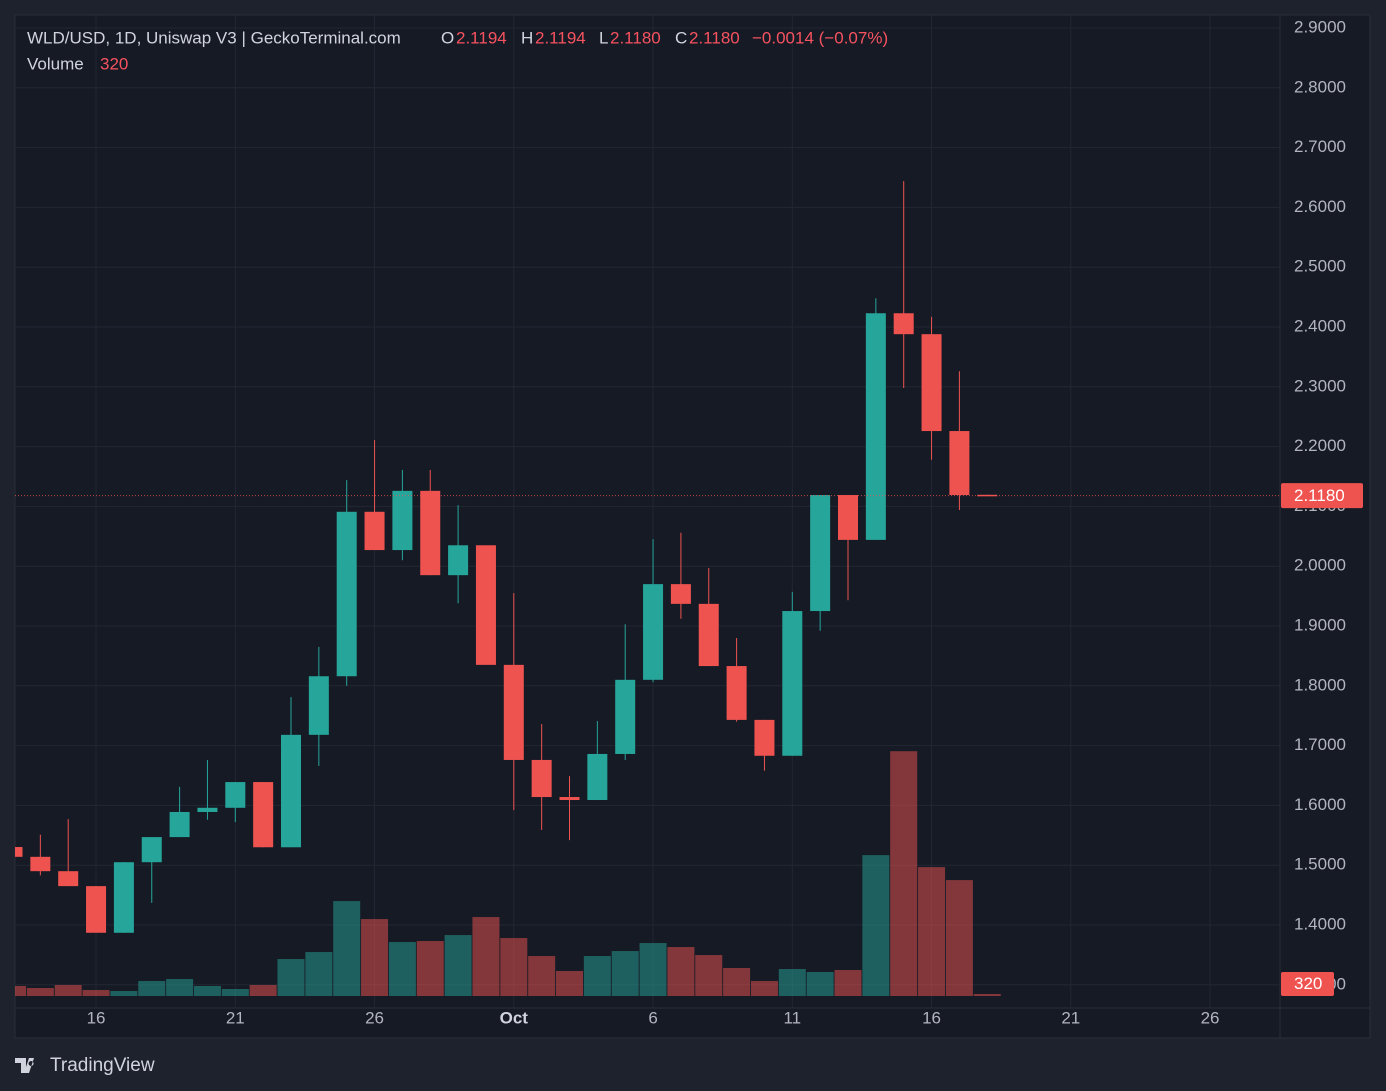 The width and height of the screenshot is (1386, 1091). I want to click on high-value: 2.1194, so click(560, 37).